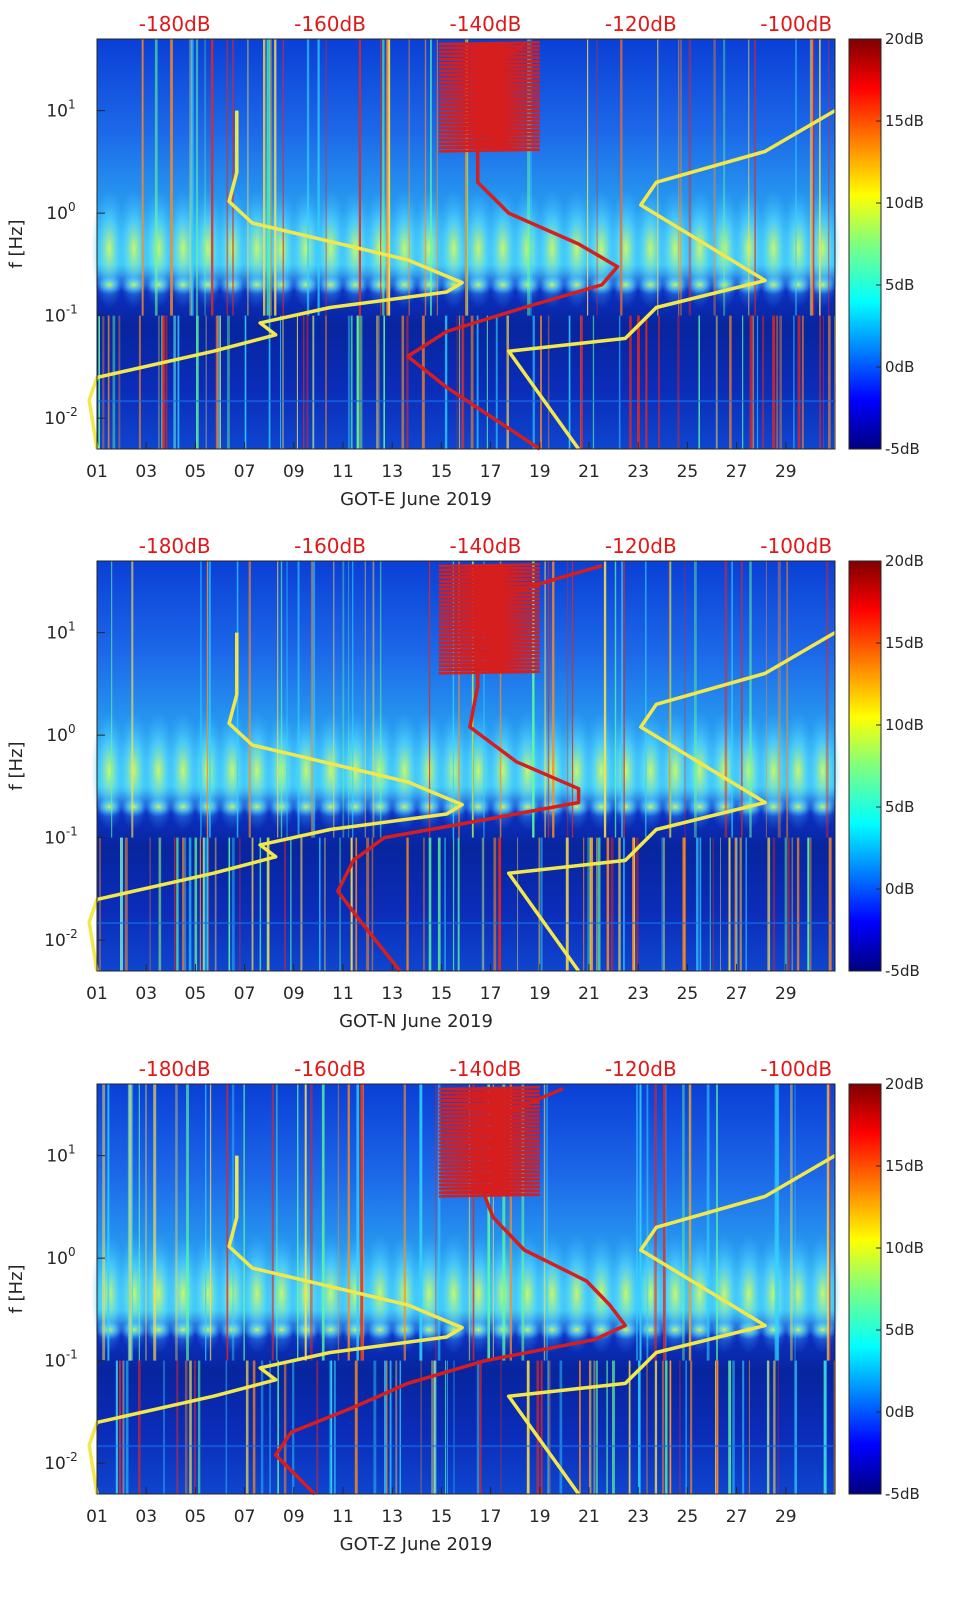  I want to click on y-tick-label: 10⁰, so click(60, 734).